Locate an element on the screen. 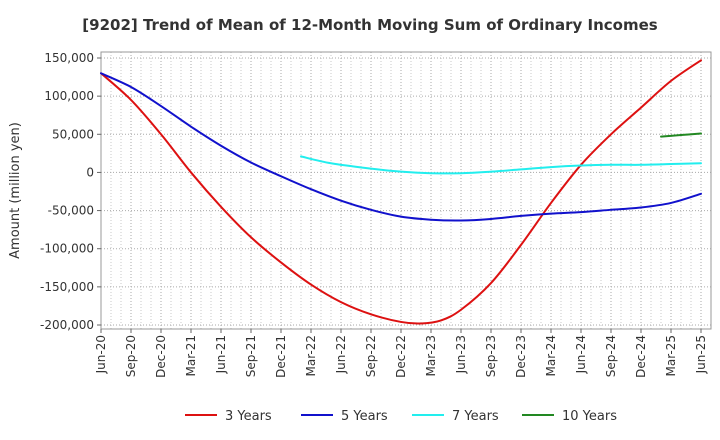  legend-label-7-years: 7 Years is located at coordinates (475, 416).